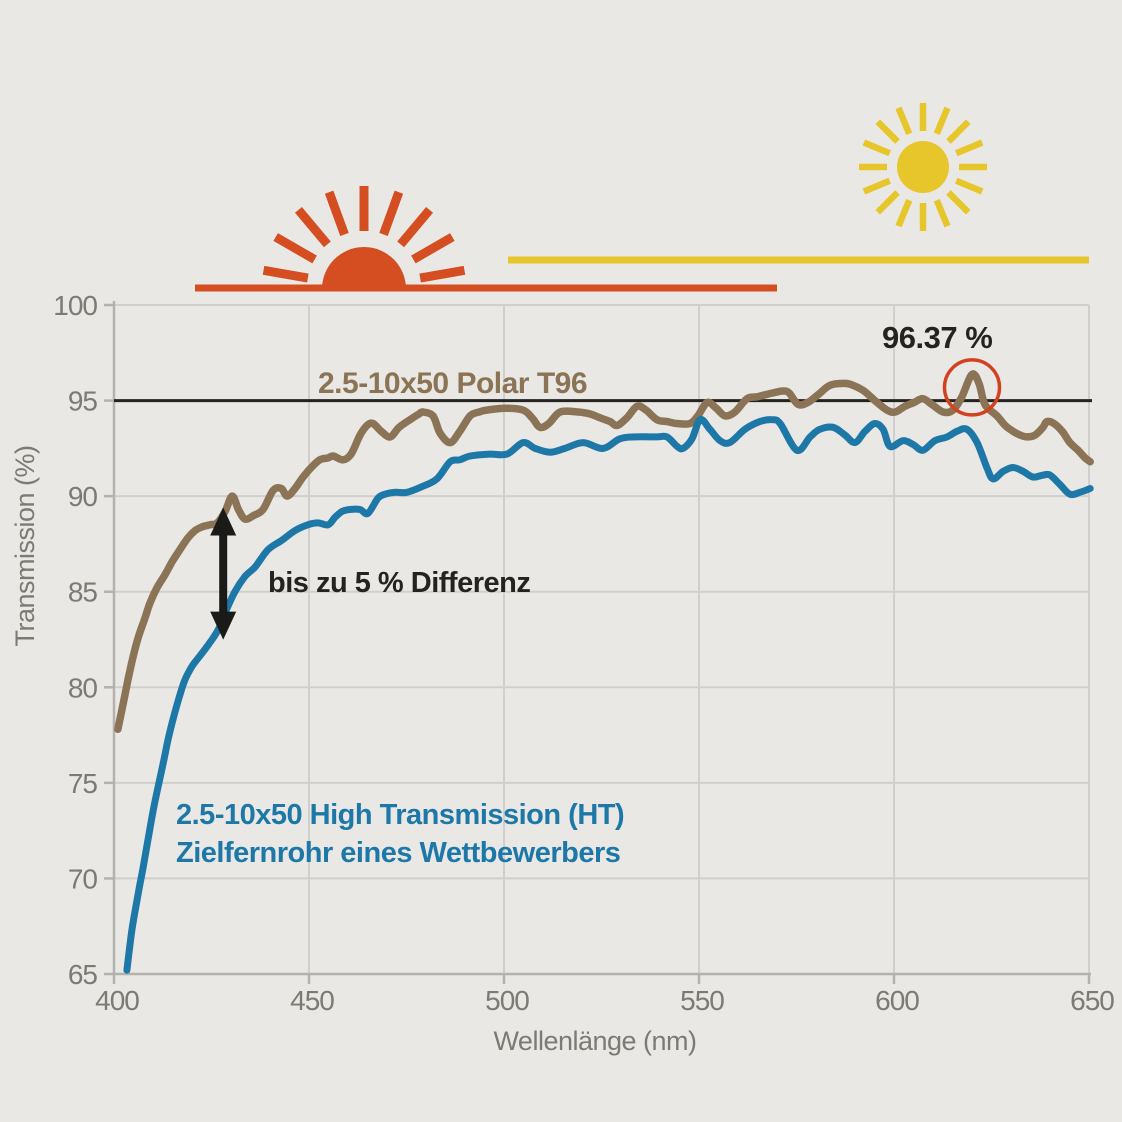  What do you see at coordinates (897, 1000) in the screenshot?
I see `x-tick-label: 600` at bounding box center [897, 1000].